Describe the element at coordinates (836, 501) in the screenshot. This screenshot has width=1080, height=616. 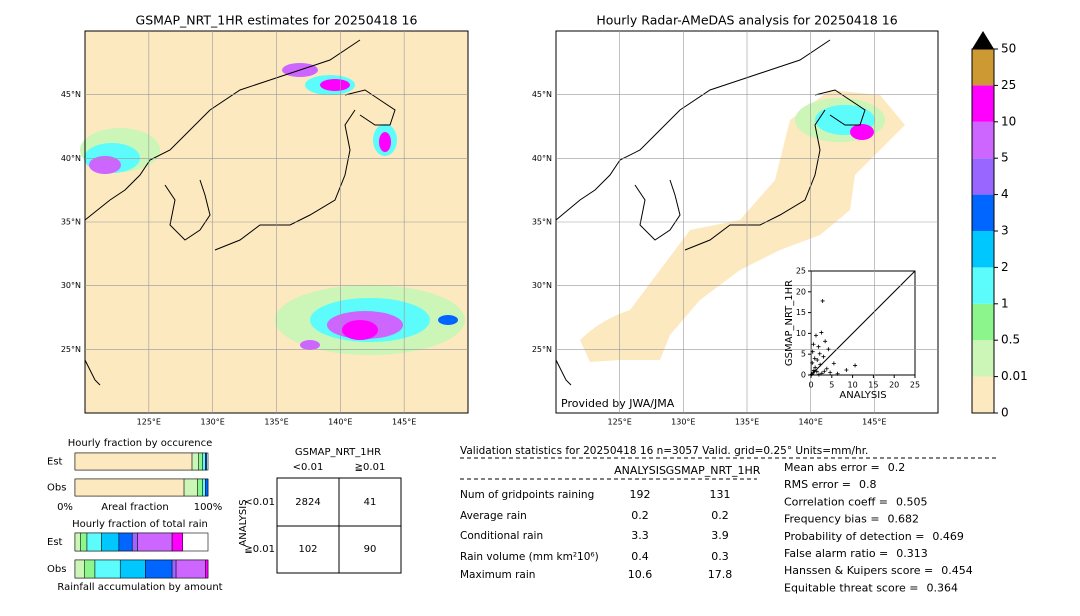
I see `metric-label: Correlation coeff =` at that location.